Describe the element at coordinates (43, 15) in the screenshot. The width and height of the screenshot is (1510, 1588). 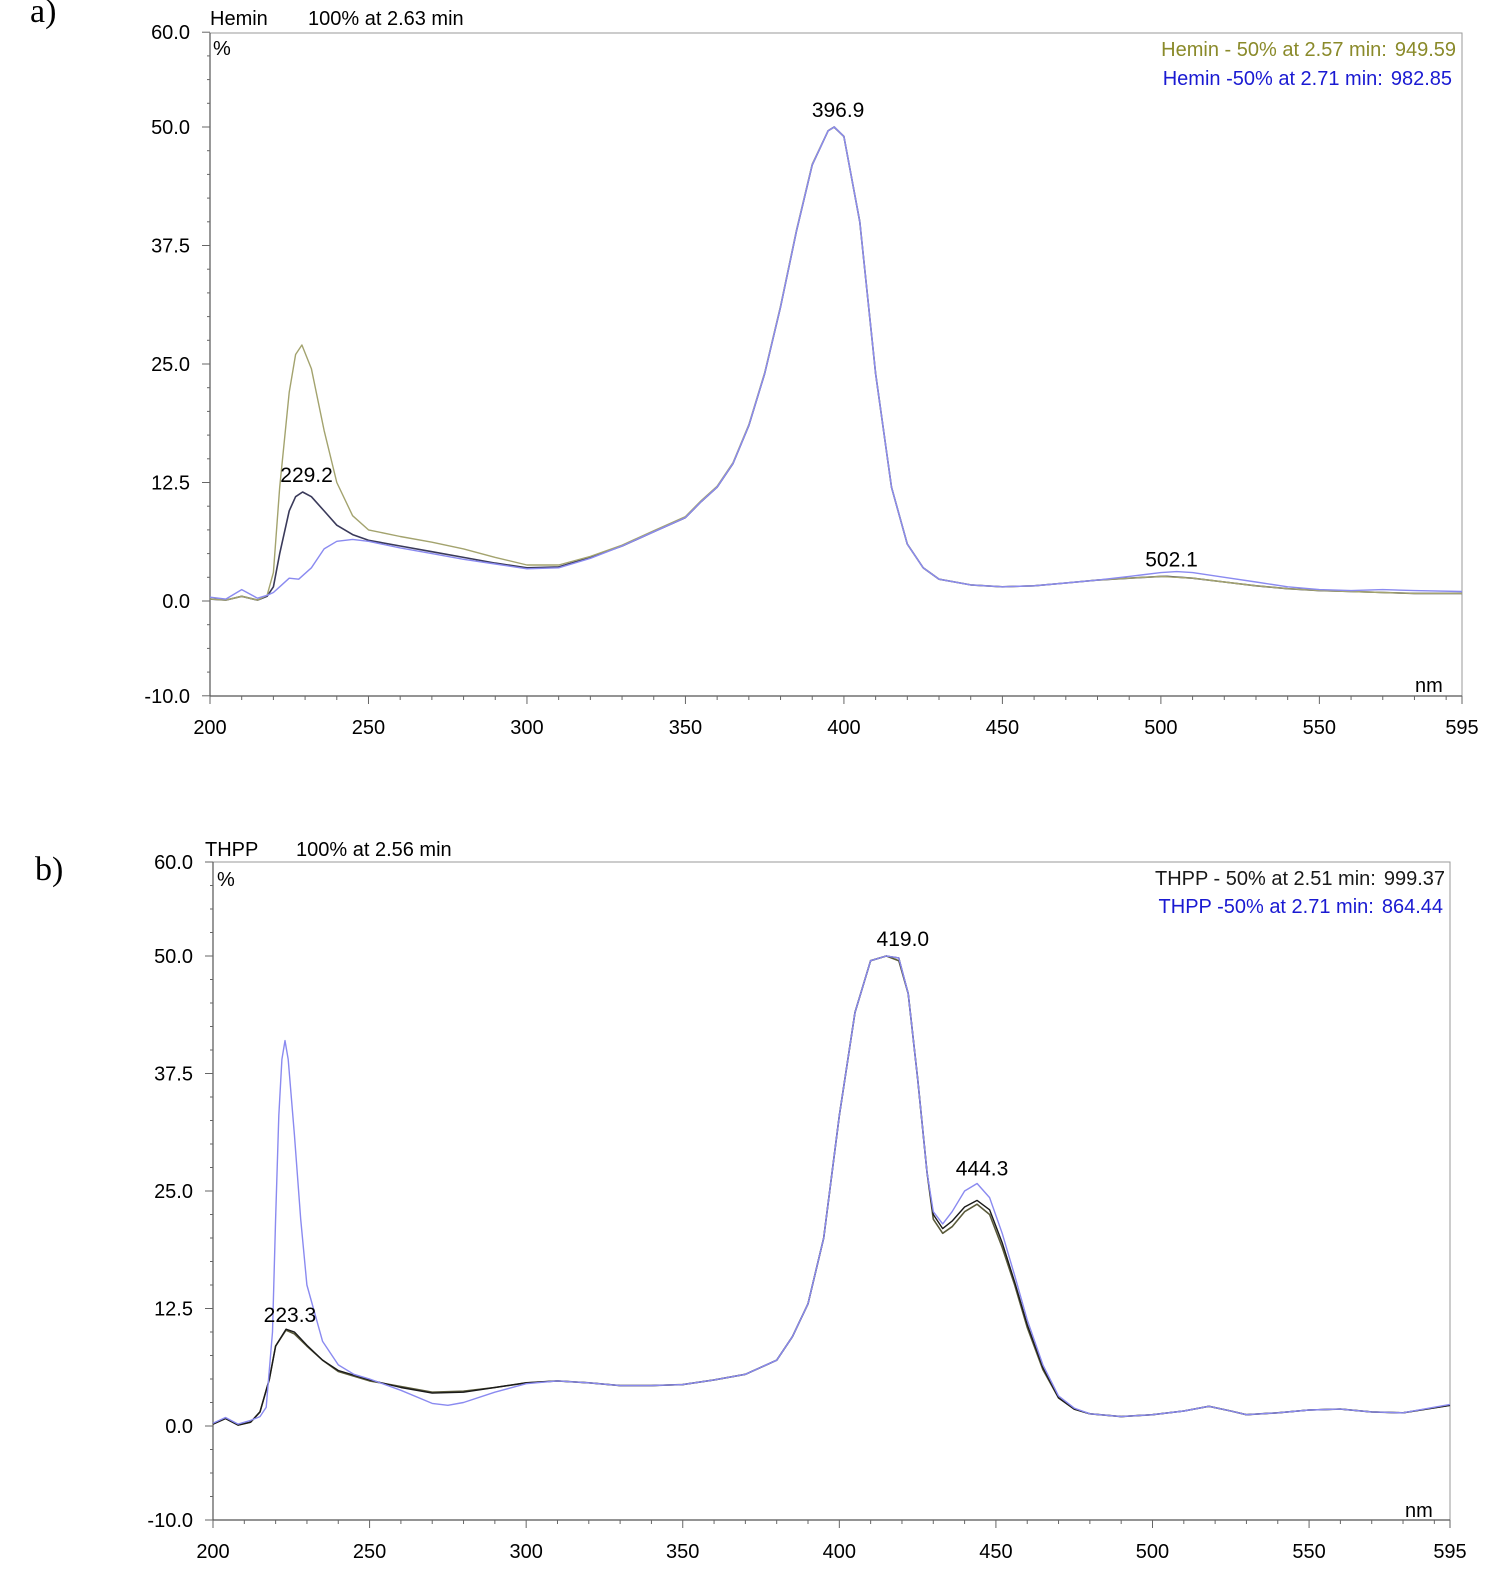
I see `panel-label: a)` at that location.